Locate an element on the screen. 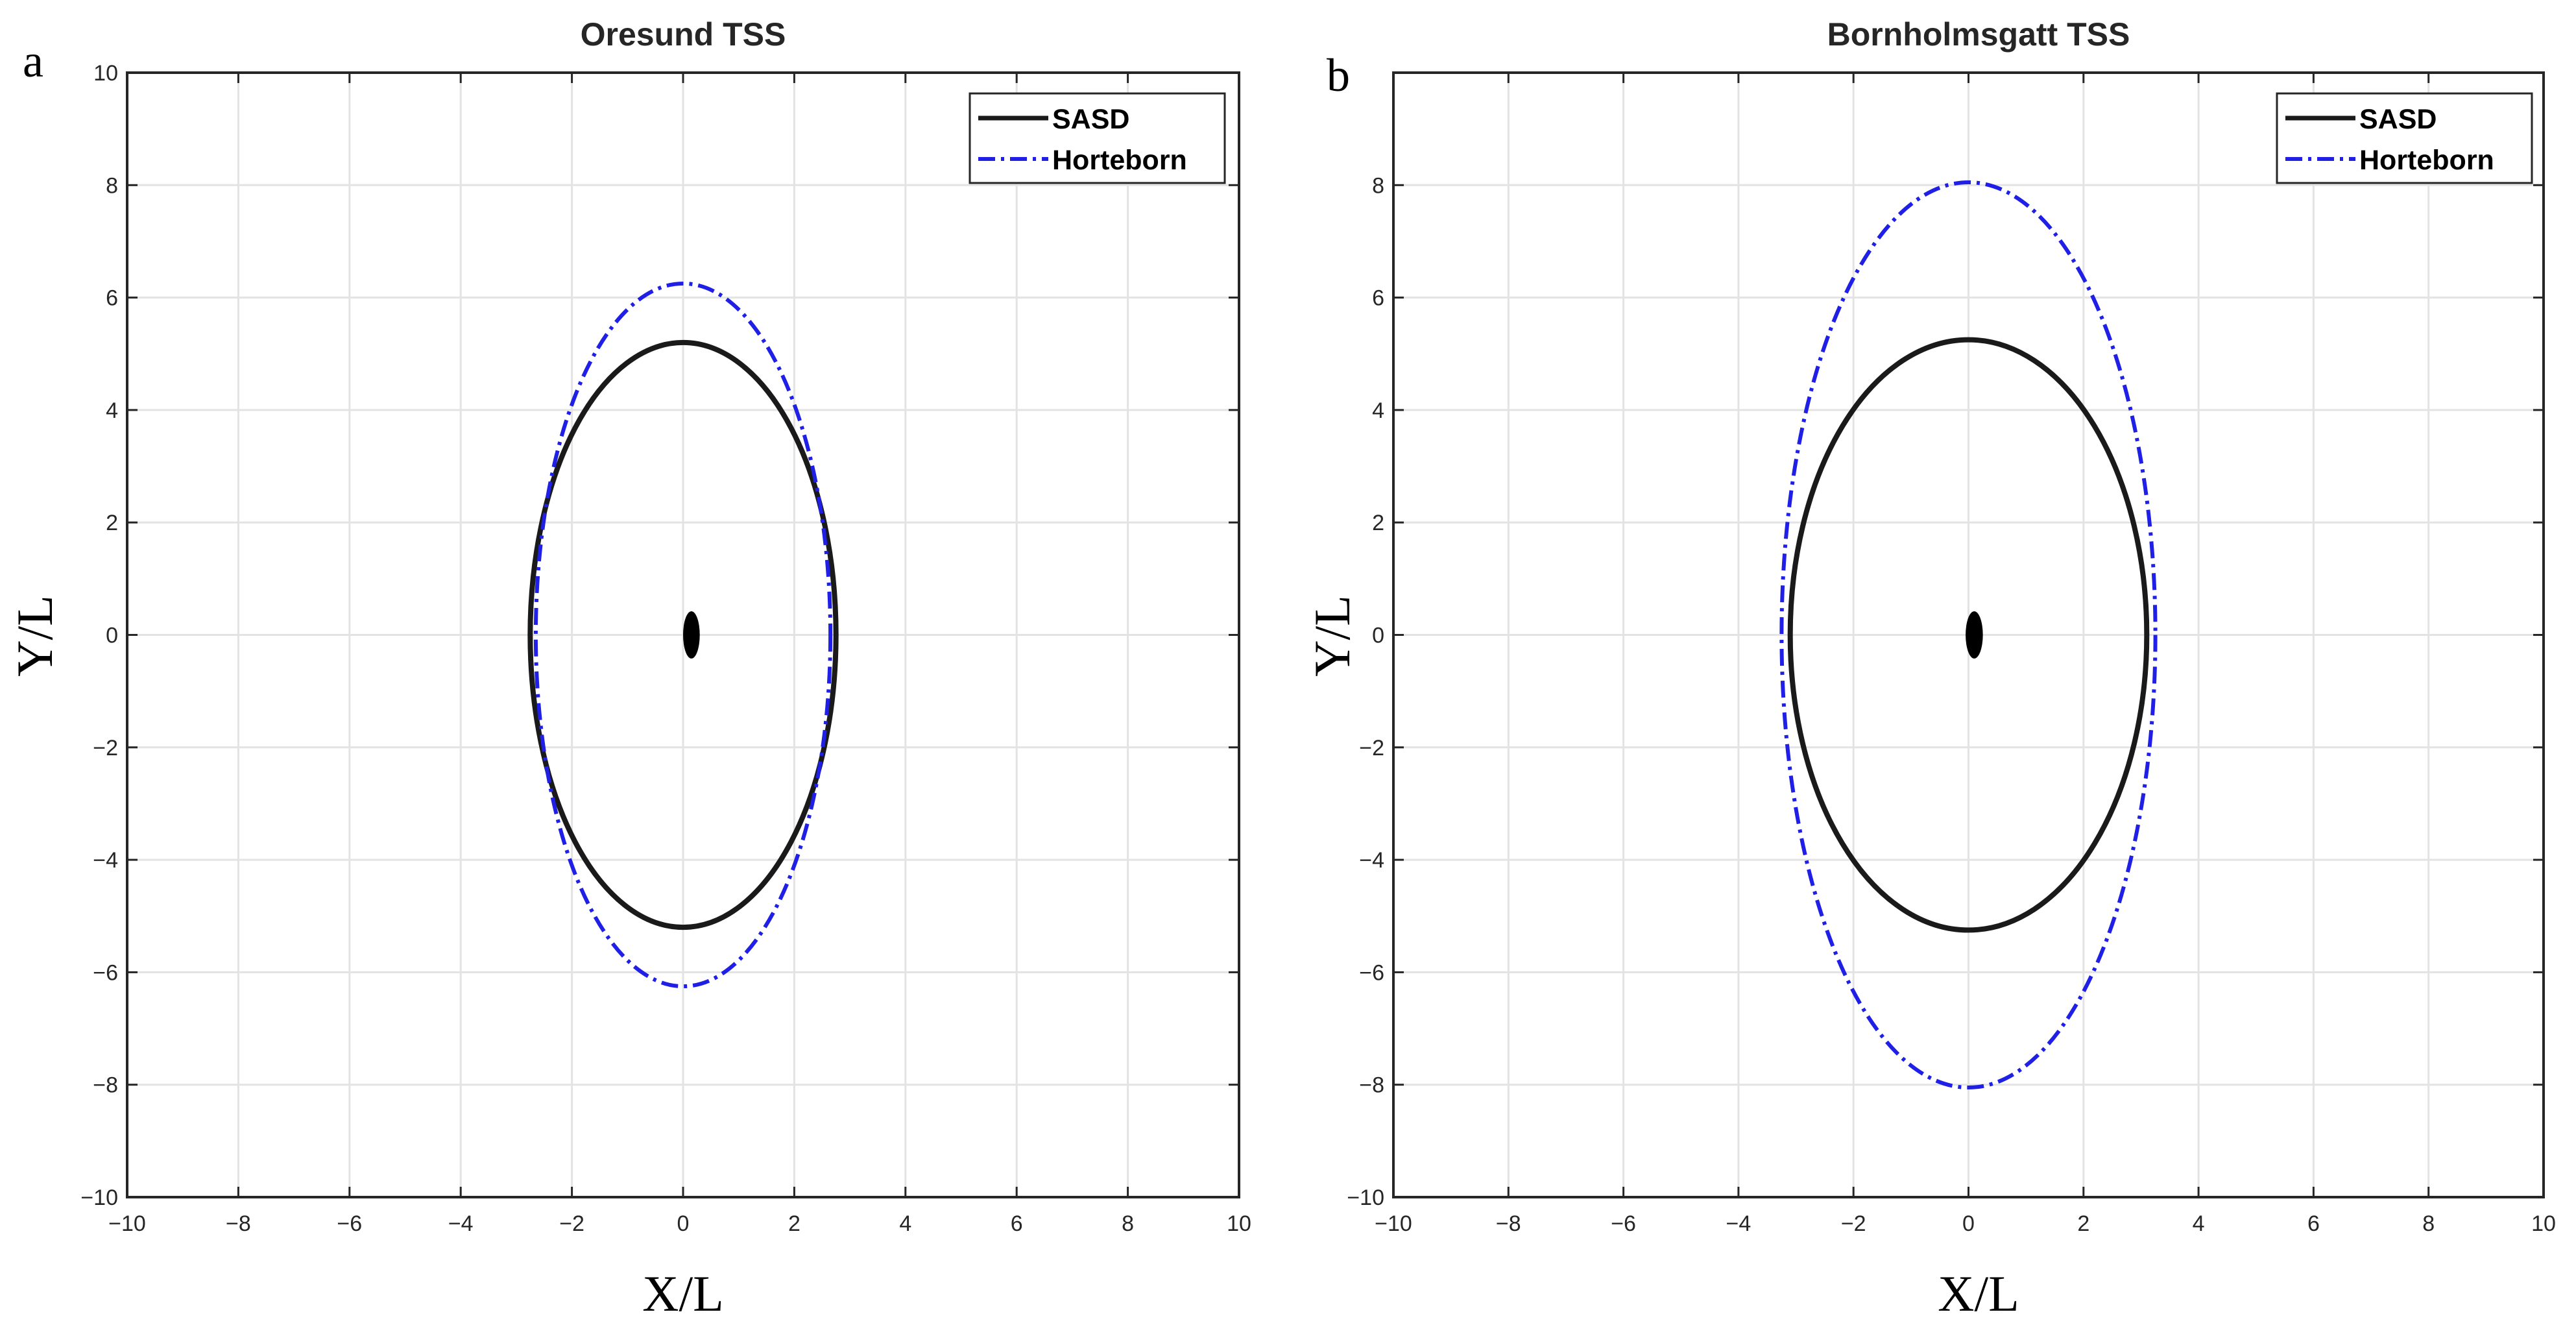 This screenshot has width=2576, height=1336. panel-letter: a is located at coordinates (33, 61).